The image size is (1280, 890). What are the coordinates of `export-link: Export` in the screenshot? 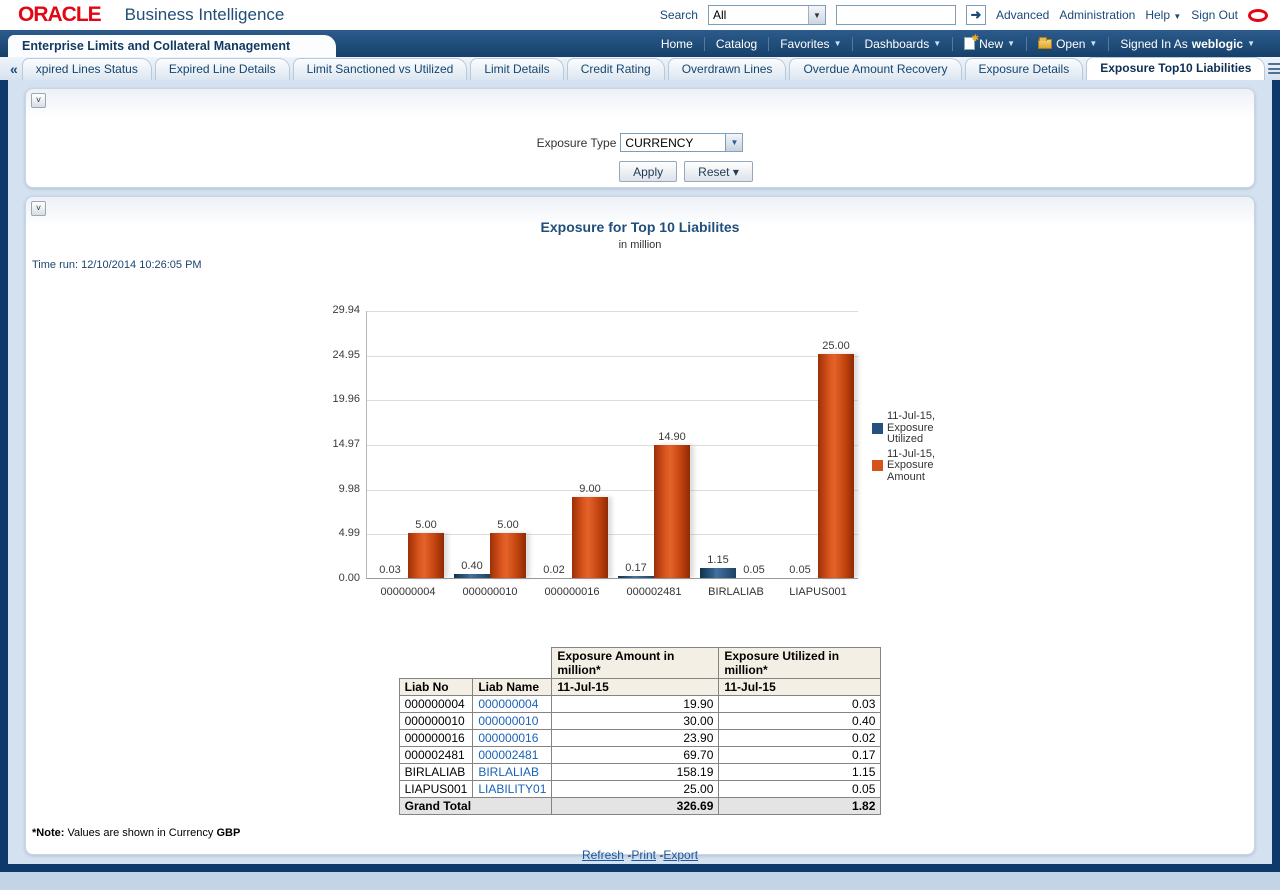 It's located at (681, 855).